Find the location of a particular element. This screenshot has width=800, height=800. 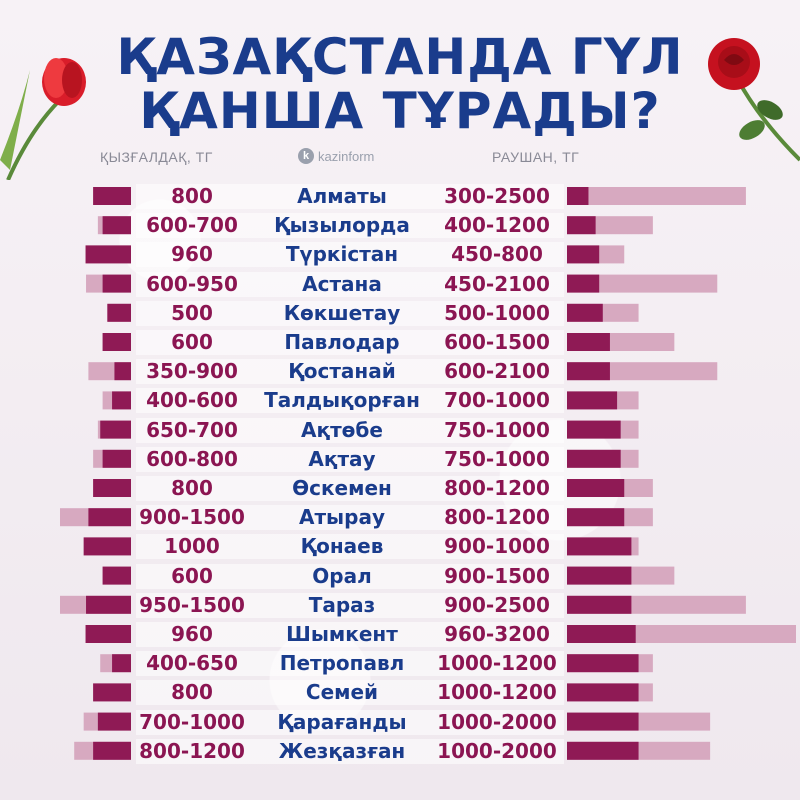

city-label: Ақтау is located at coordinates (342, 458).